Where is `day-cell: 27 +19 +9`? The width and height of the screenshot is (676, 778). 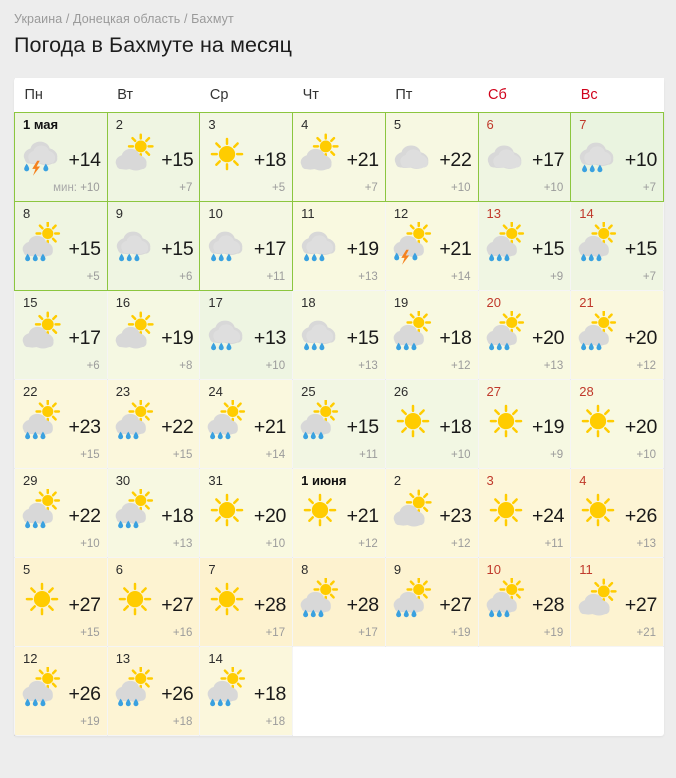 day-cell: 27 +19 +9 is located at coordinates (524, 423).